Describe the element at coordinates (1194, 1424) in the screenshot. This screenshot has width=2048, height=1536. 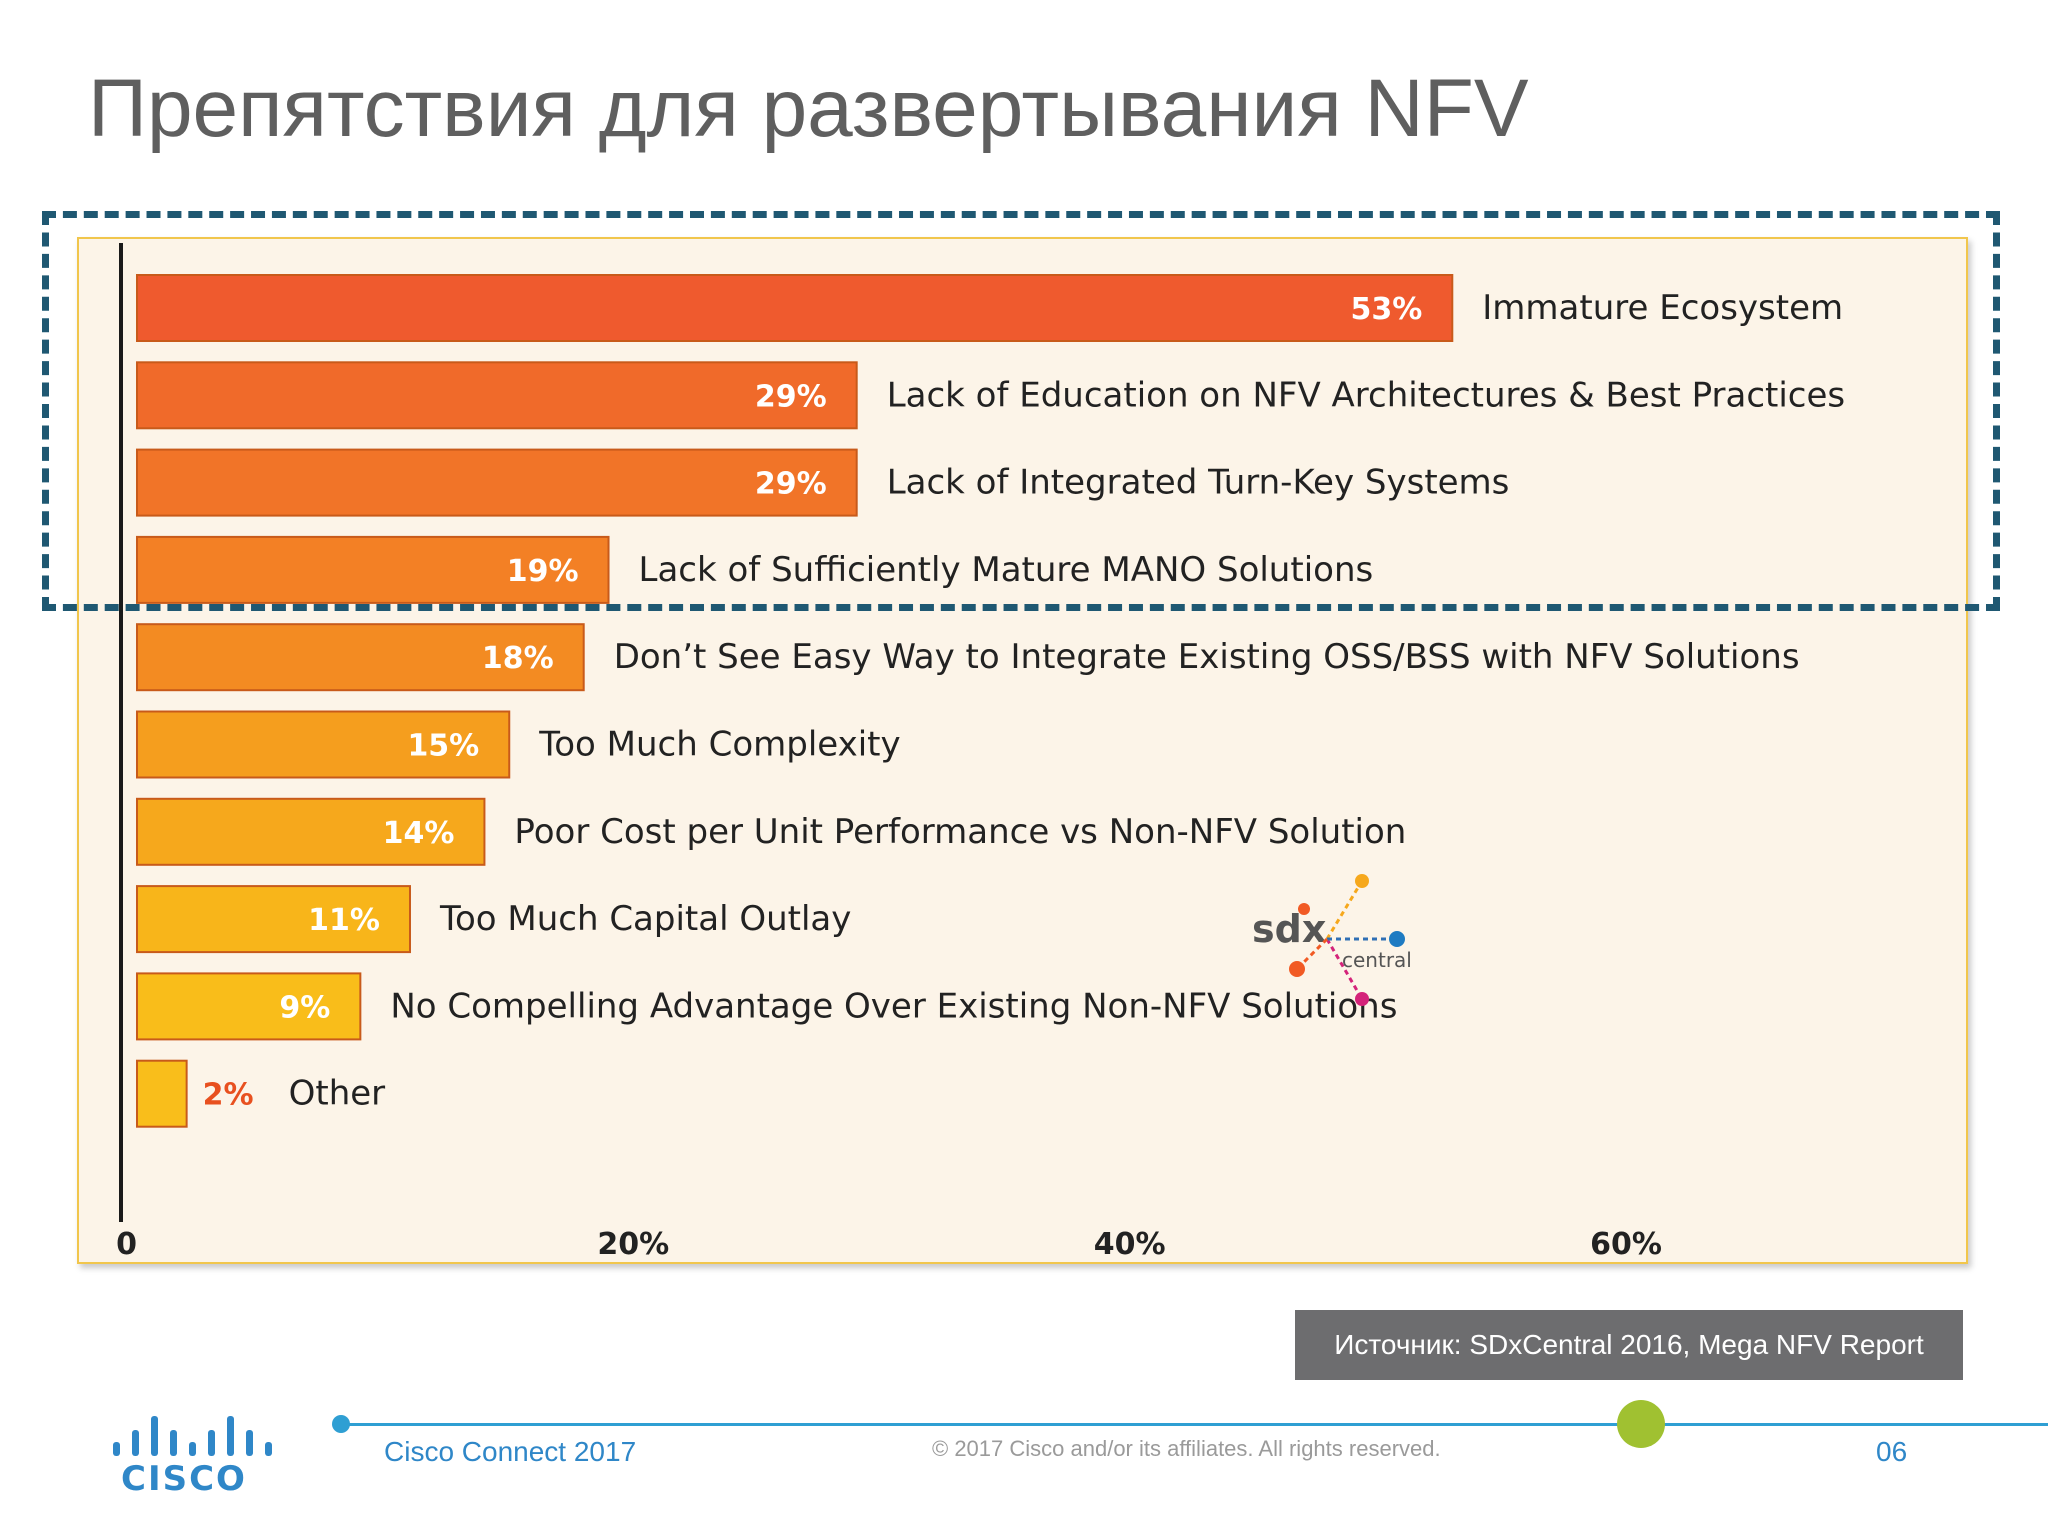
I see `footer-line` at that location.